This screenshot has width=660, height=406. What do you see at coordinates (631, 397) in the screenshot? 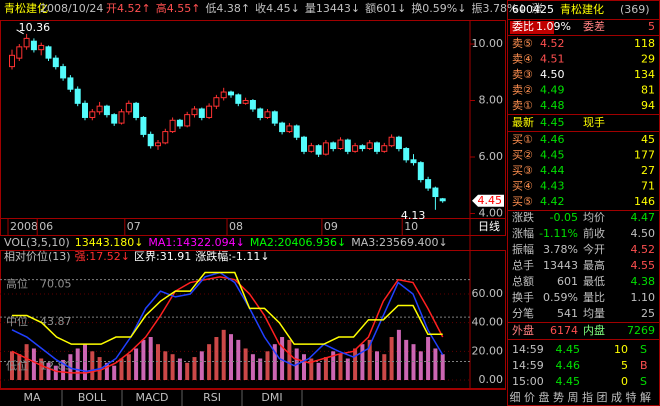
I see `side-tab: 特` at bounding box center [631, 397].